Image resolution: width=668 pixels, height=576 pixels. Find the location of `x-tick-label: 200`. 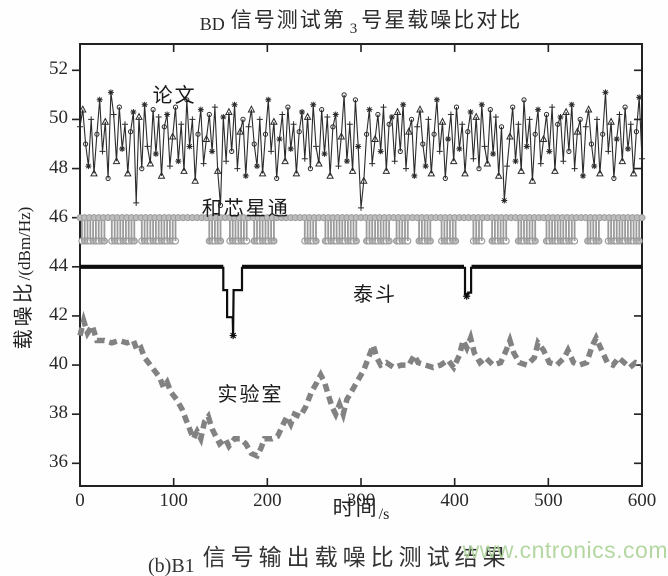

x-tick-label: 200 is located at coordinates (267, 500).